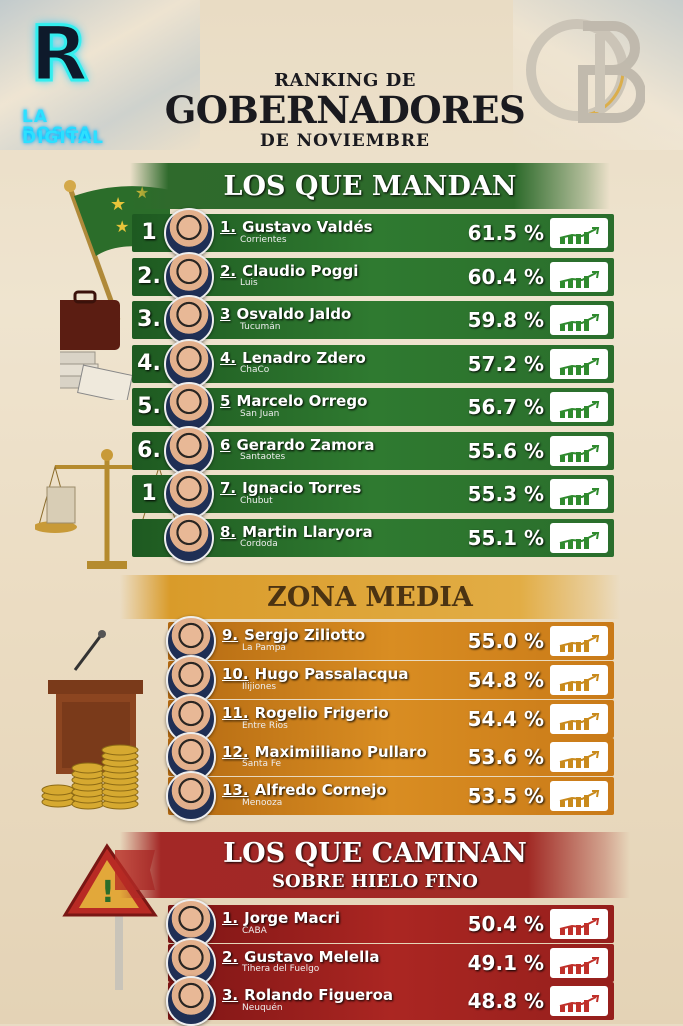 This screenshot has height=1026, width=683. What do you see at coordinates (259, 544) in the screenshot?
I see `province-name: Cordoda` at bounding box center [259, 544].